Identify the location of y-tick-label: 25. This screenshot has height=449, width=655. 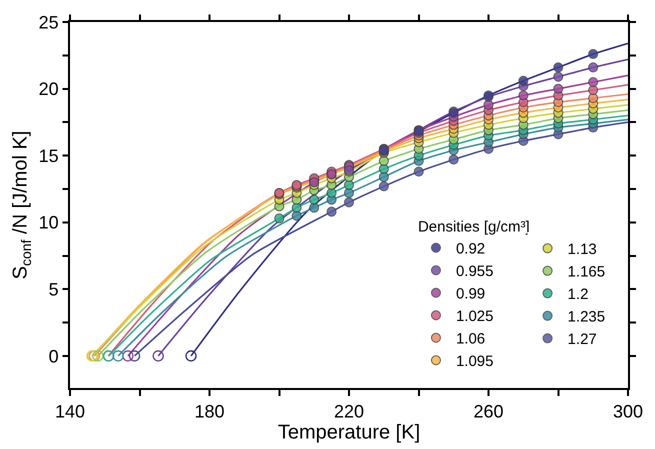
(48, 22).